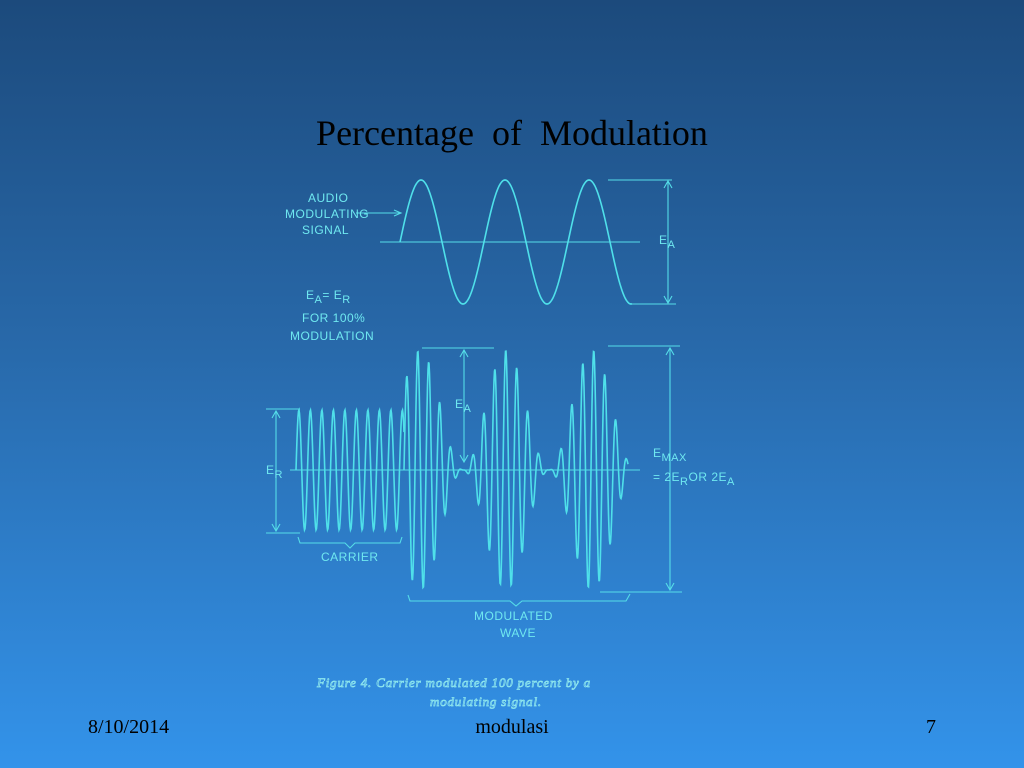 The image size is (1024, 768). Describe the element at coordinates (398, 213) in the screenshot. I see `audio-pointer-arrow` at that location.